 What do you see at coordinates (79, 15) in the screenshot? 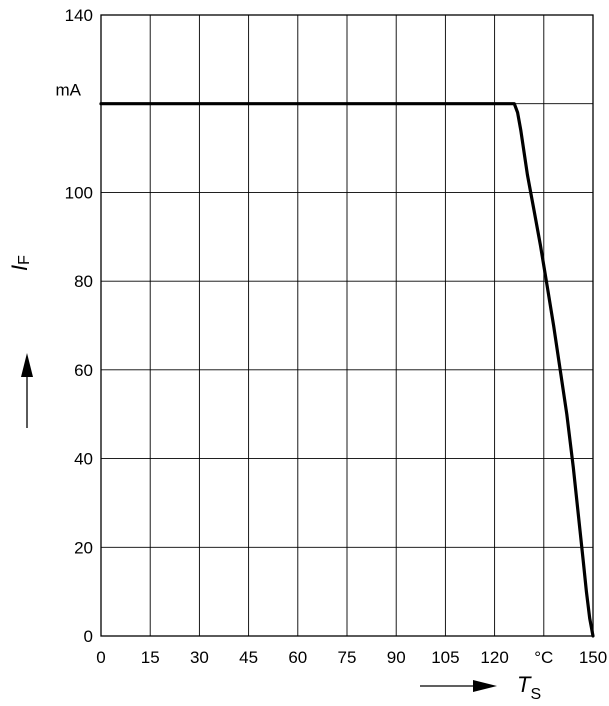
I see `y-tick-label: 140` at bounding box center [79, 15].